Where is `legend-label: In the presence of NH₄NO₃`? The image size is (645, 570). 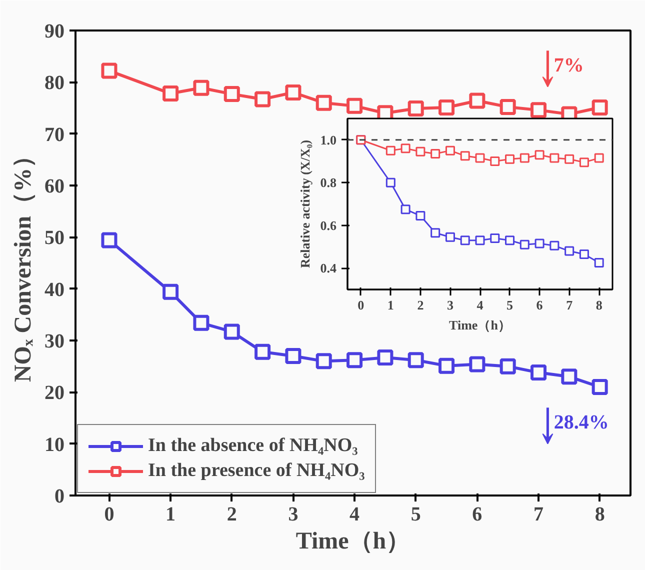
legend-label: In the presence of NH₄NO₃ is located at coordinates (256, 471).